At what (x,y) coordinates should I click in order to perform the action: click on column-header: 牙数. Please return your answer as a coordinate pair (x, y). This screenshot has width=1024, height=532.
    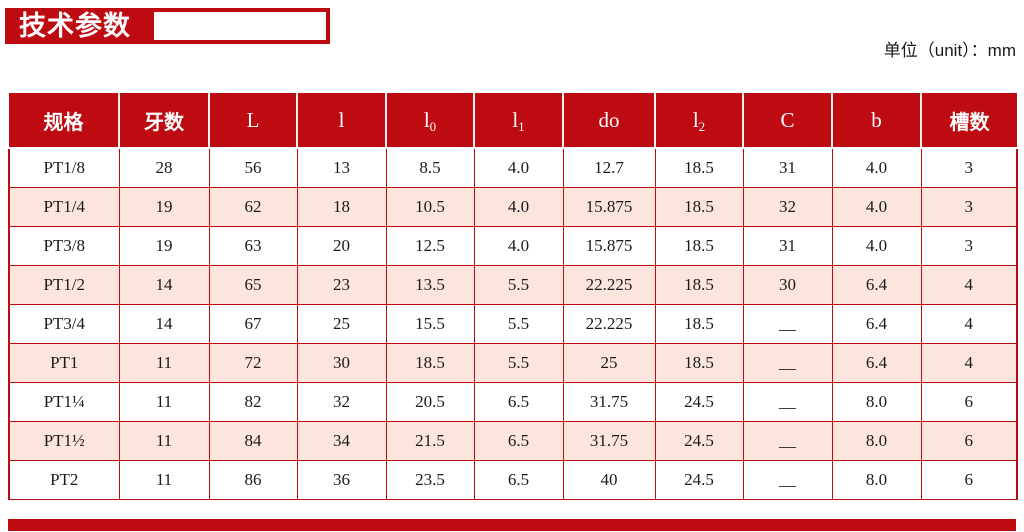
    Looking at the image, I should click on (163, 121).